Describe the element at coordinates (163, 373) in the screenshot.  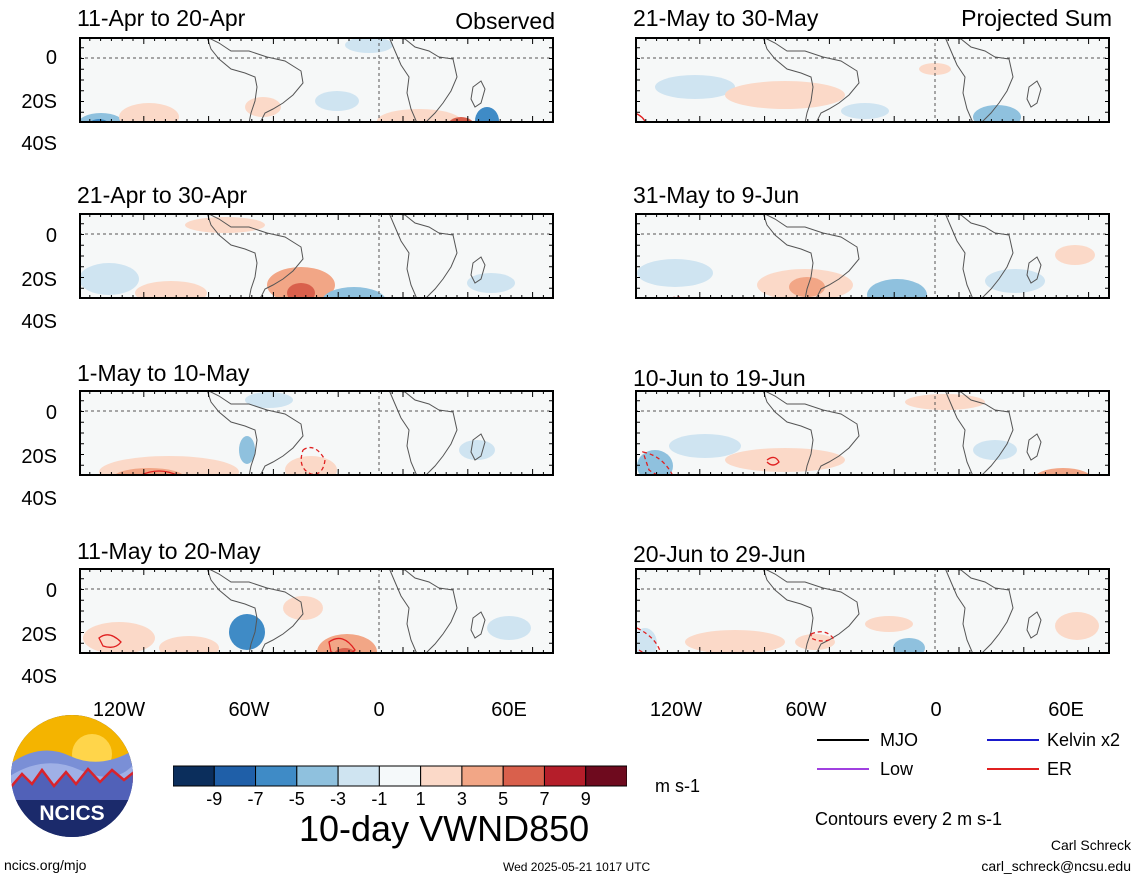
I see `panel-title: 1-May to 10-May` at that location.